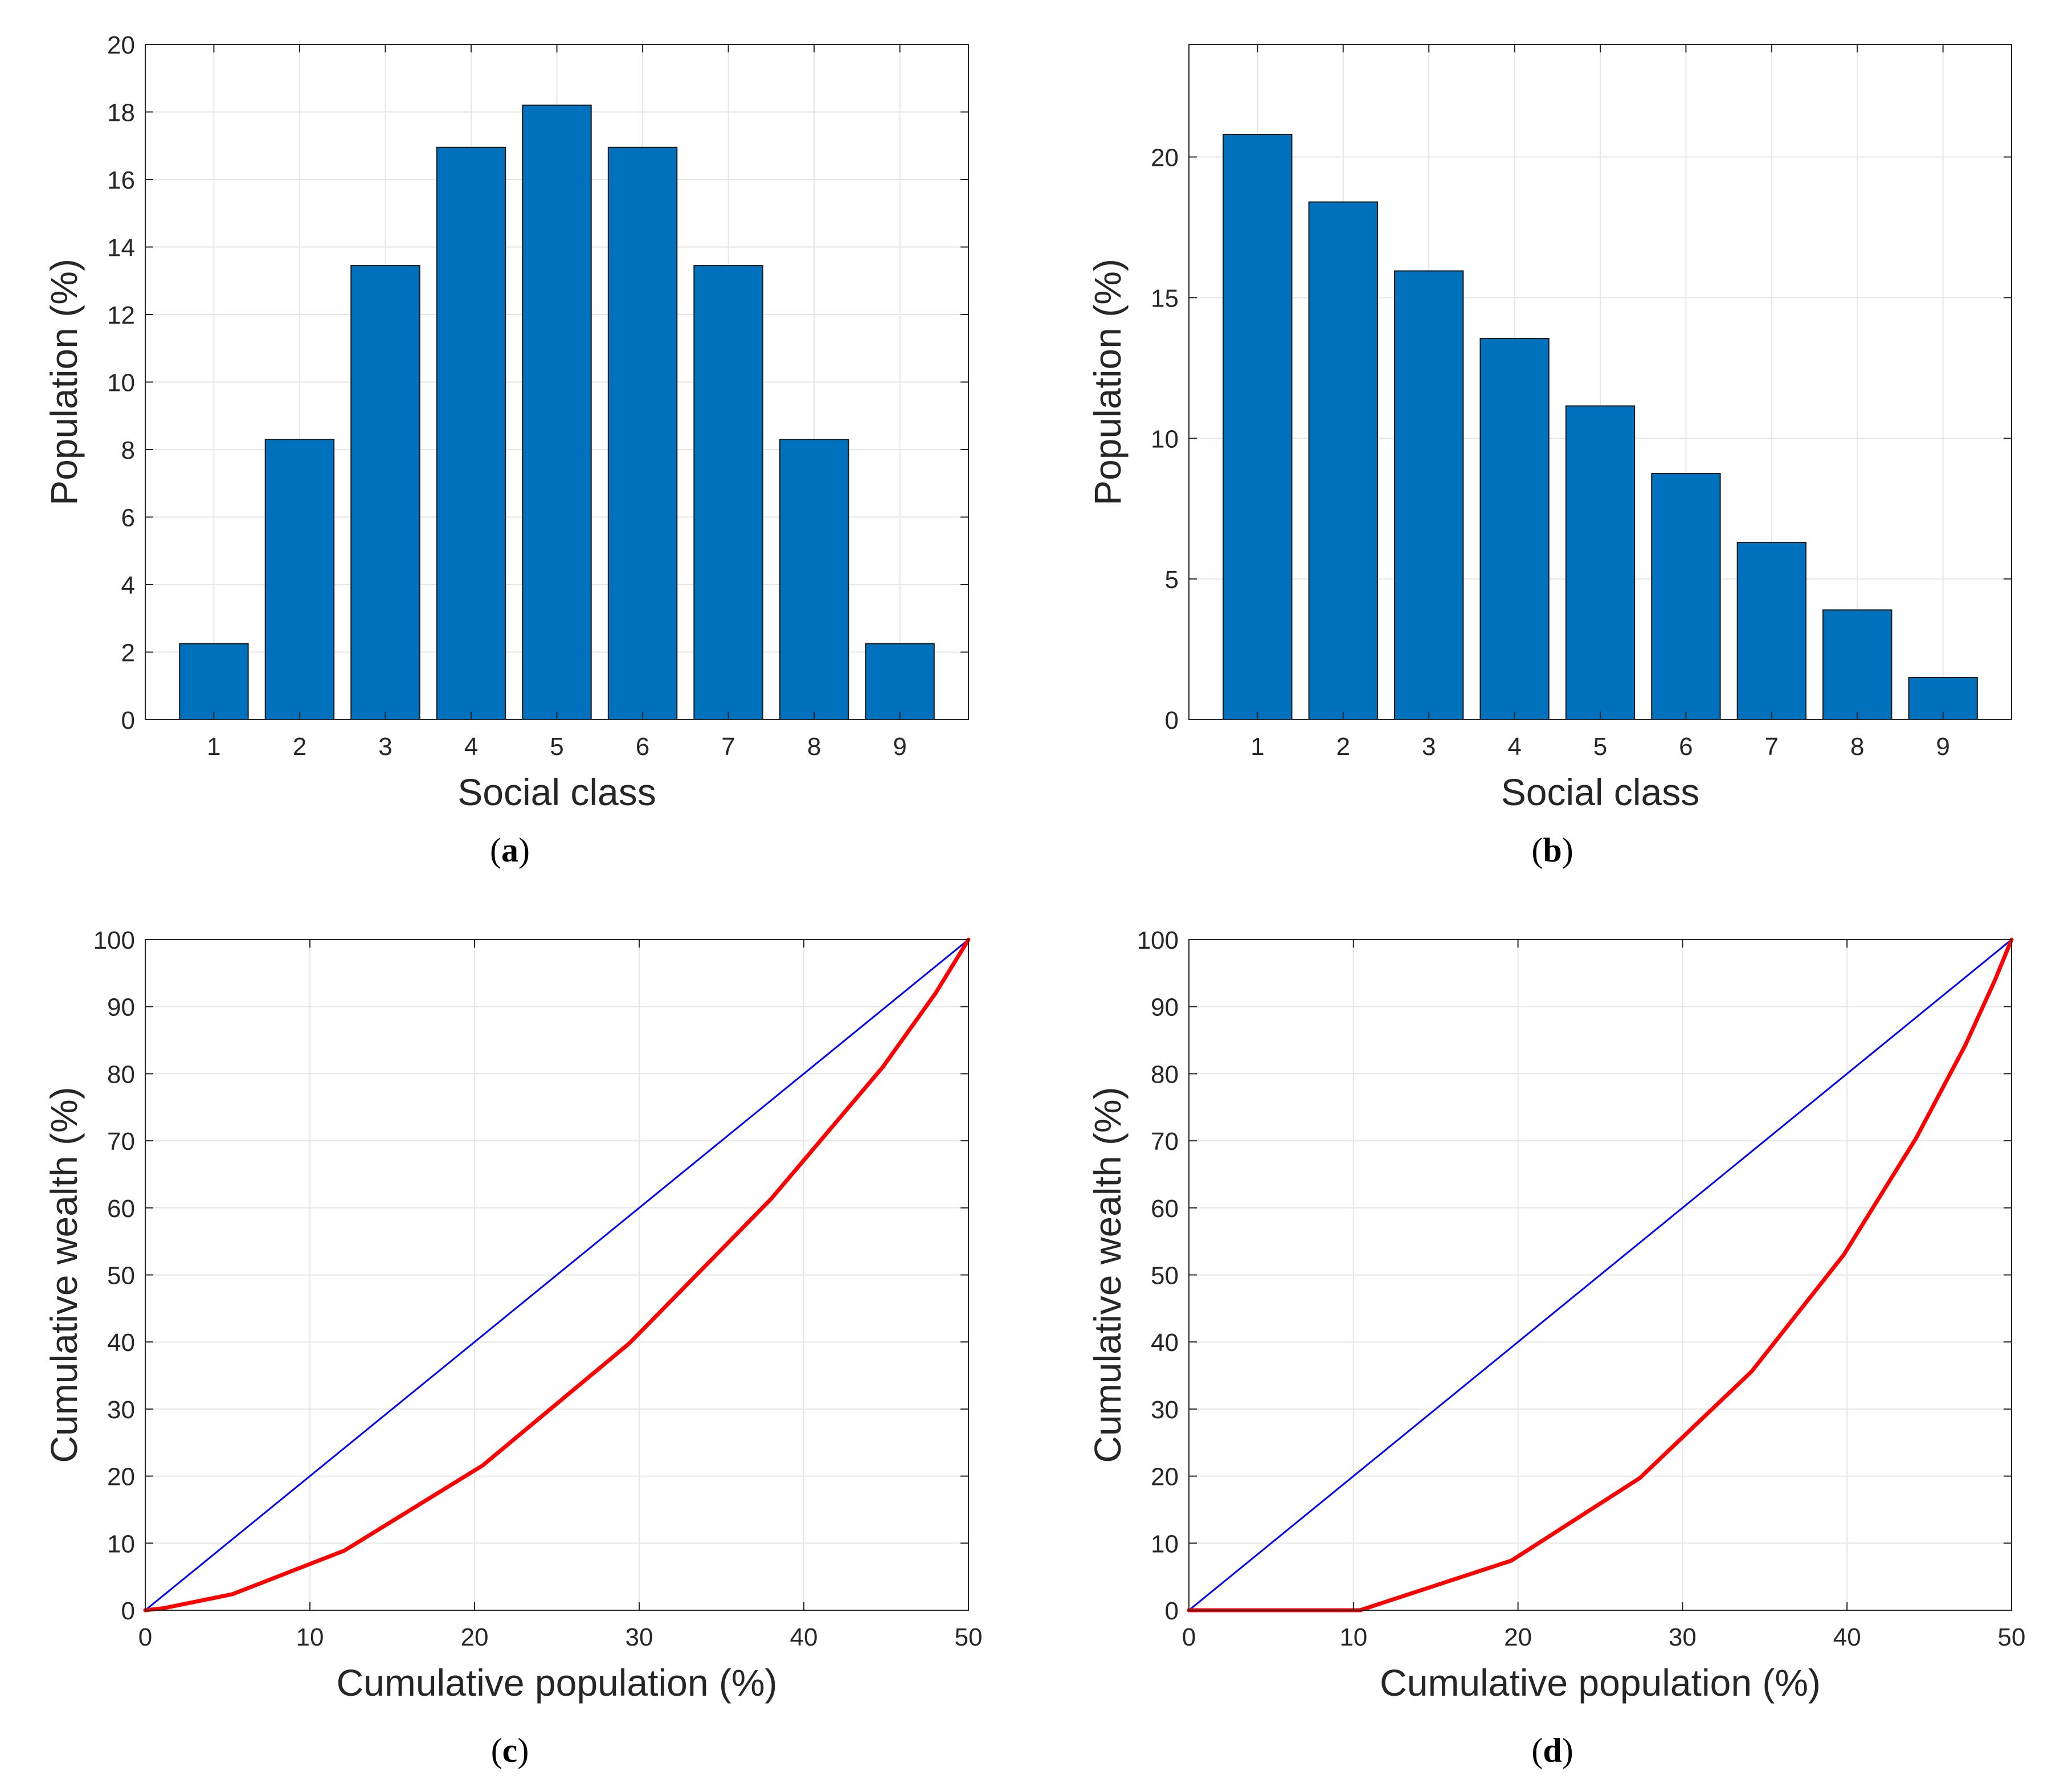 The image size is (2056, 1792). I want to click on y-tick-label: 14, so click(121, 248).